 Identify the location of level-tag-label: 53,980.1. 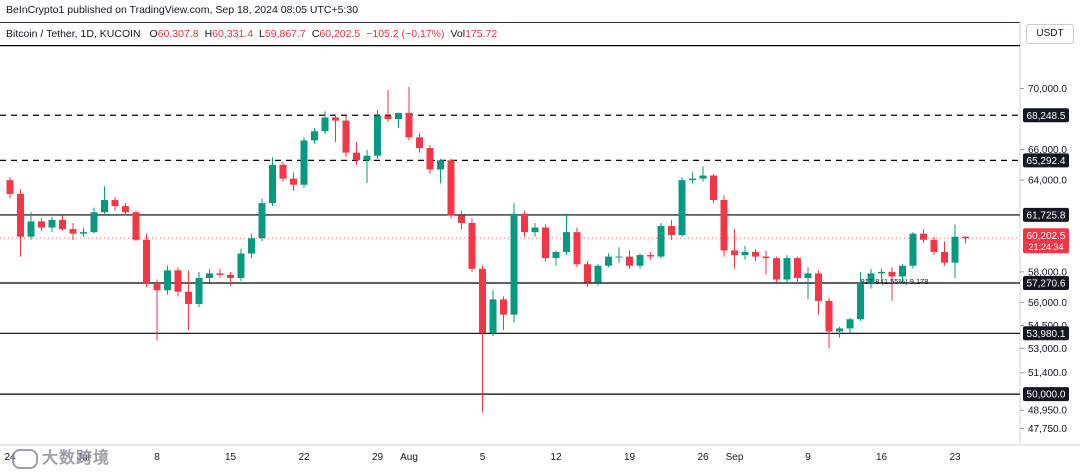
(1046, 334).